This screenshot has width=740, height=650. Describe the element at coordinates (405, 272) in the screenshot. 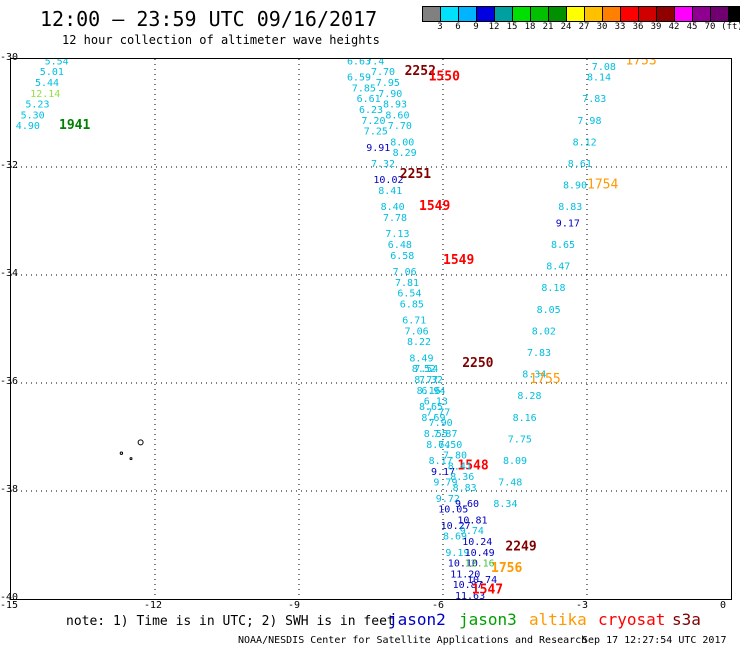

I see `wave-height-label: 7.06` at that location.